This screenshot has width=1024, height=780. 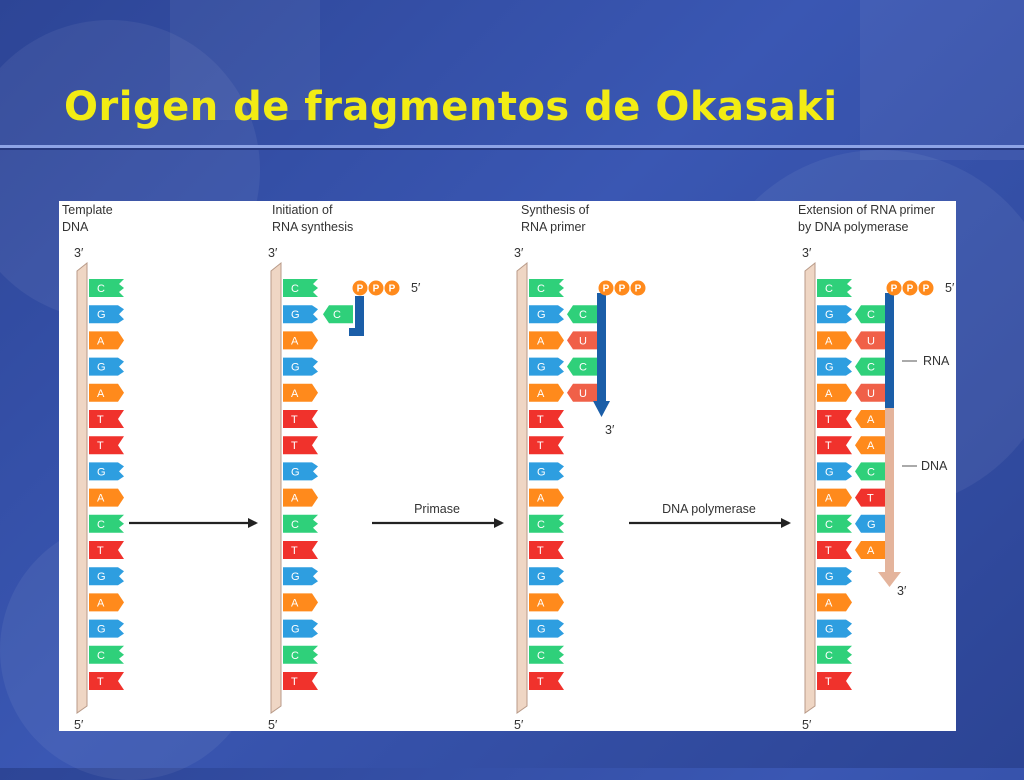 What do you see at coordinates (75, 227) in the screenshot?
I see `panel-heading: DNA` at bounding box center [75, 227].